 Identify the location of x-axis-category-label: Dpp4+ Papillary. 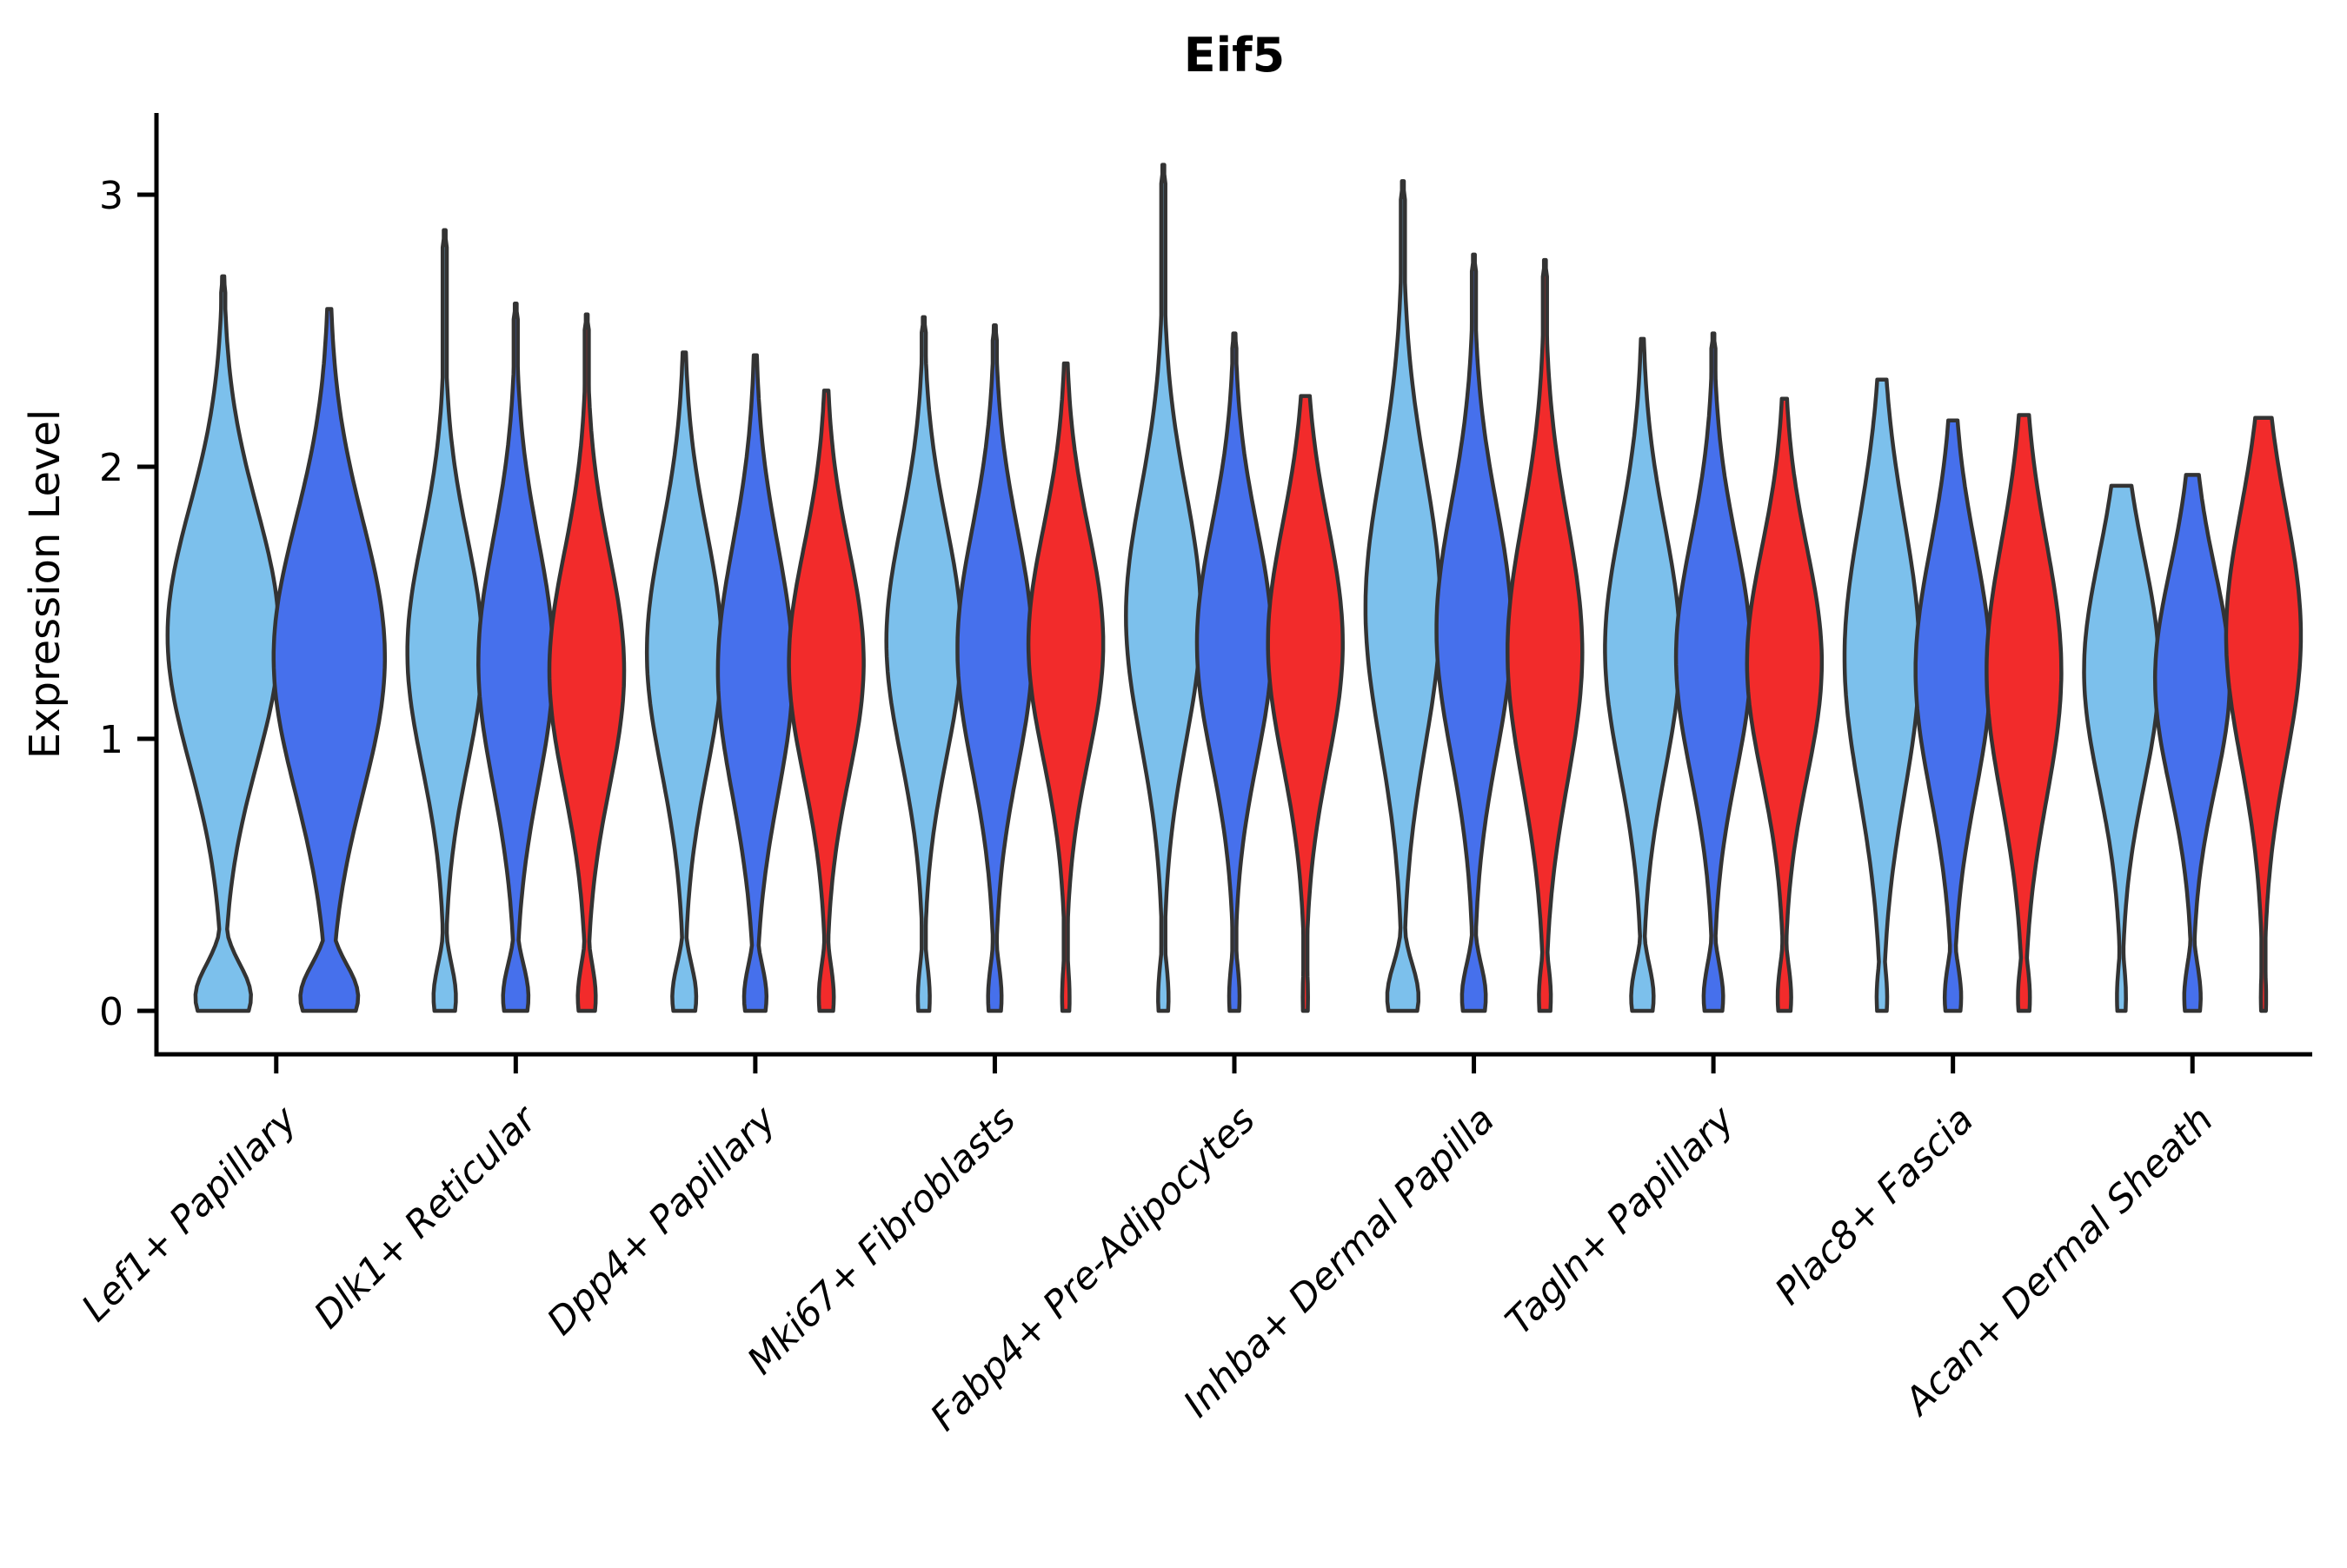
(662, 1221).